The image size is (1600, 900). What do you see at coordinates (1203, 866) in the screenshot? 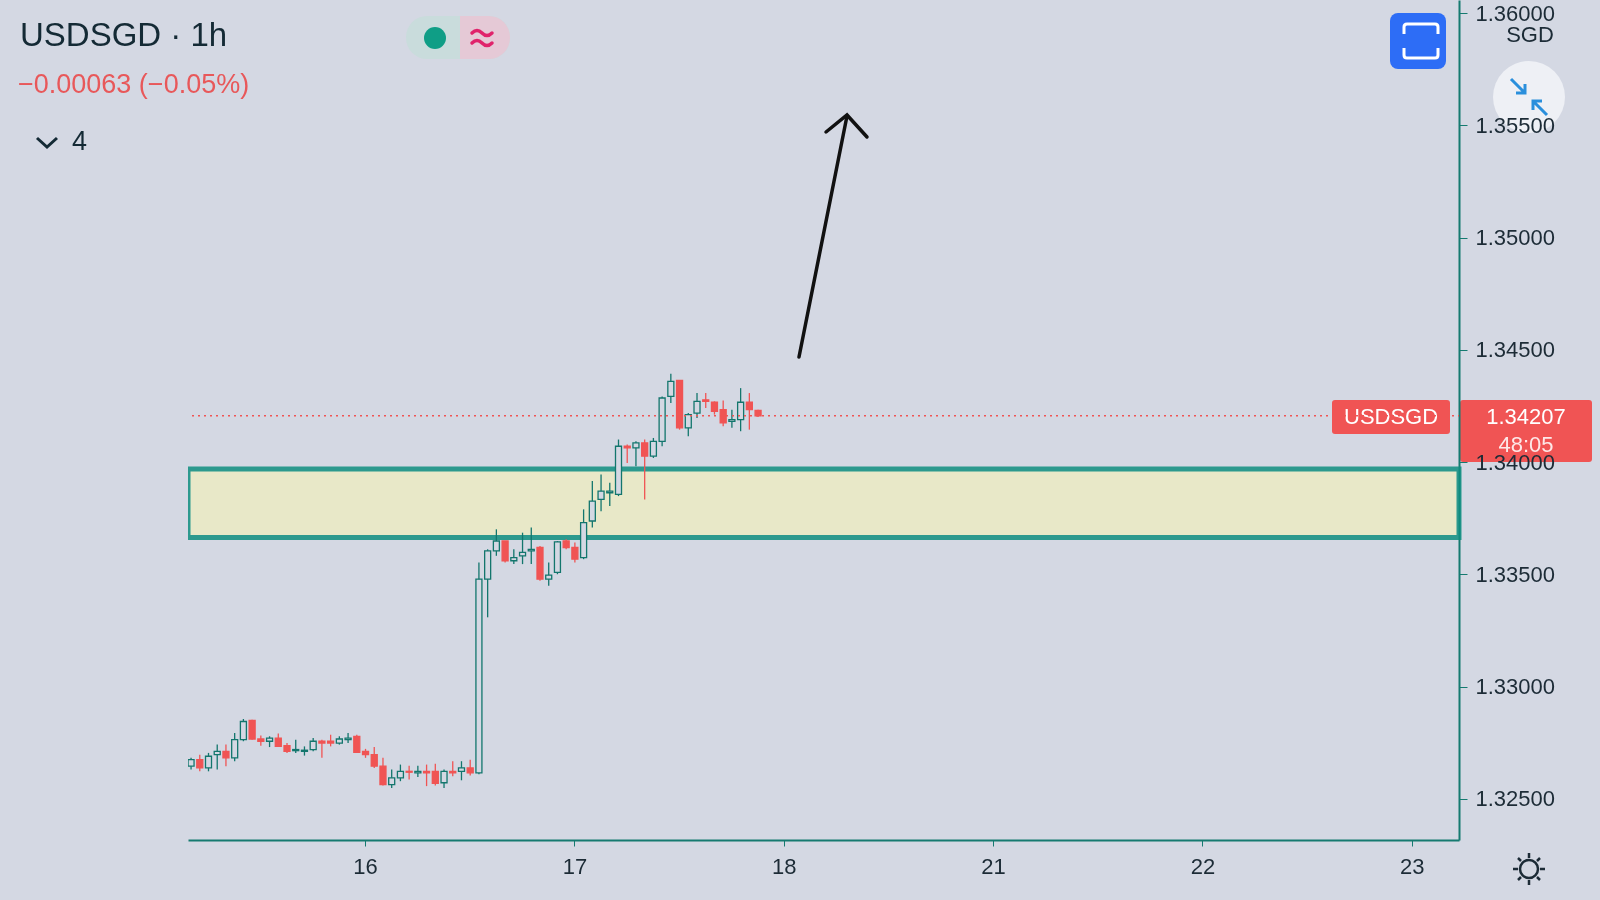
I see `x-tick-label: 22` at bounding box center [1203, 866].